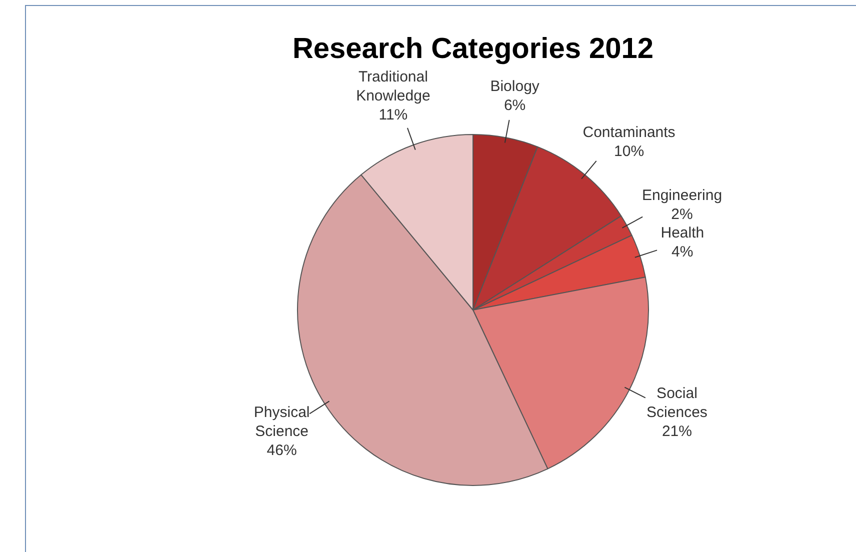  Describe the element at coordinates (515, 105) in the screenshot. I see `data-label: 6%` at that location.